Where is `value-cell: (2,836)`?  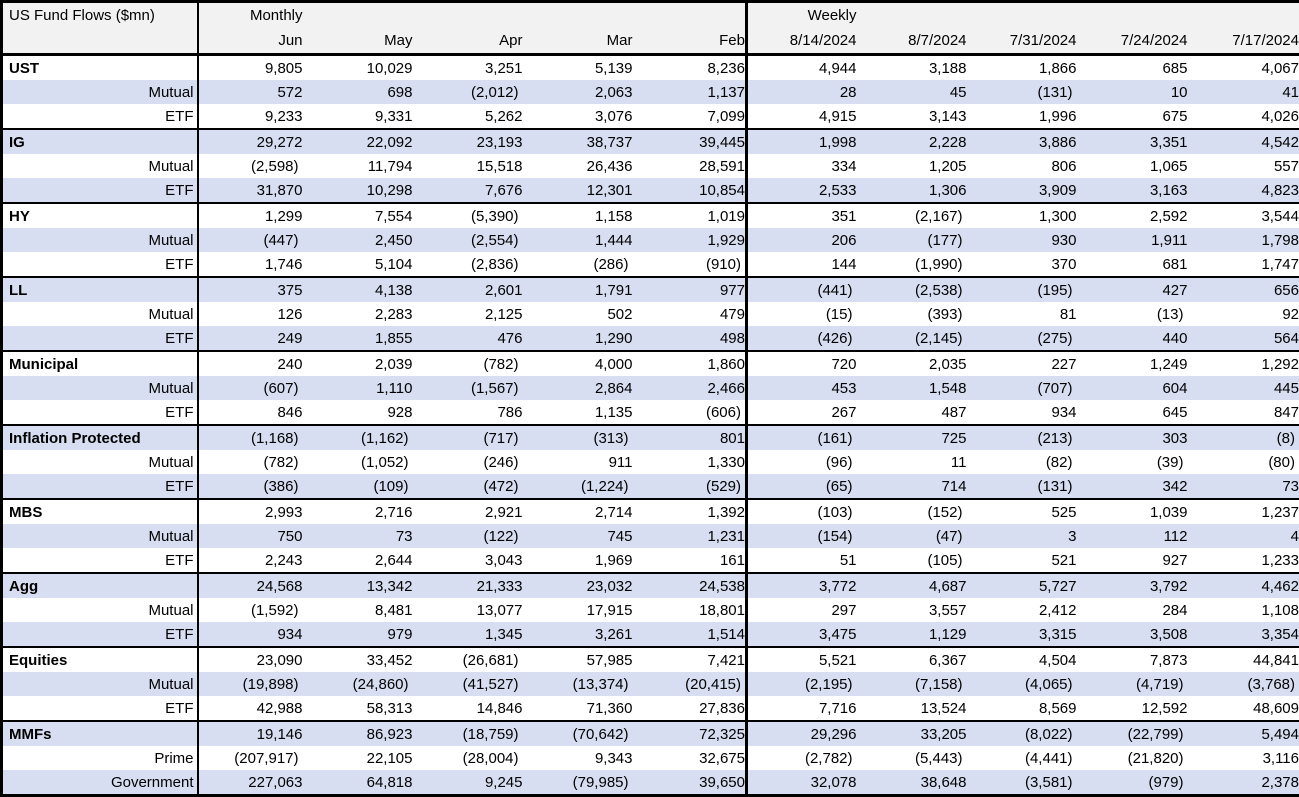
value-cell: (2,836) is located at coordinates (468, 264).